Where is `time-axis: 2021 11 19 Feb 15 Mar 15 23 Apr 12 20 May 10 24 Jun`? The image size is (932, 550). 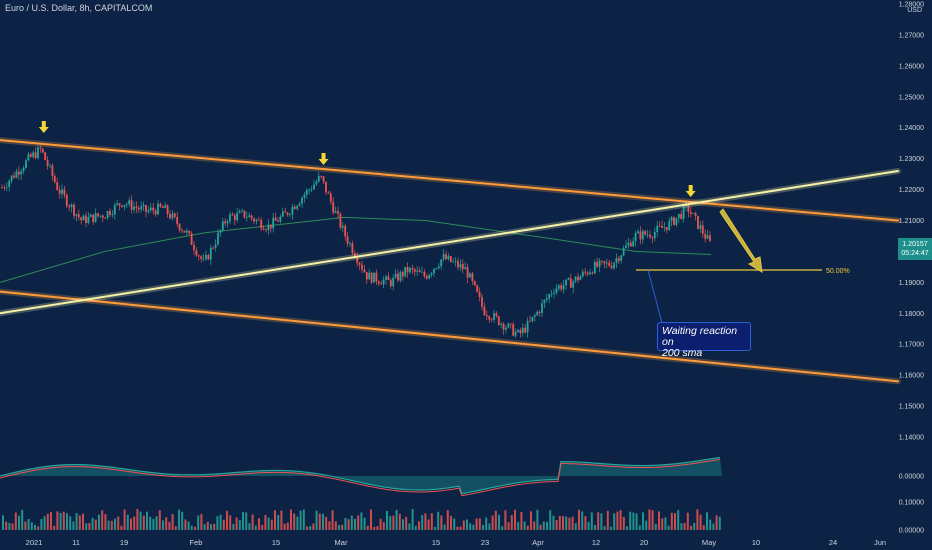
time-axis: 2021 11 19 Feb 15 Mar 15 23 Apr 12 20 May 10 24 Jun is located at coordinates (456, 542).